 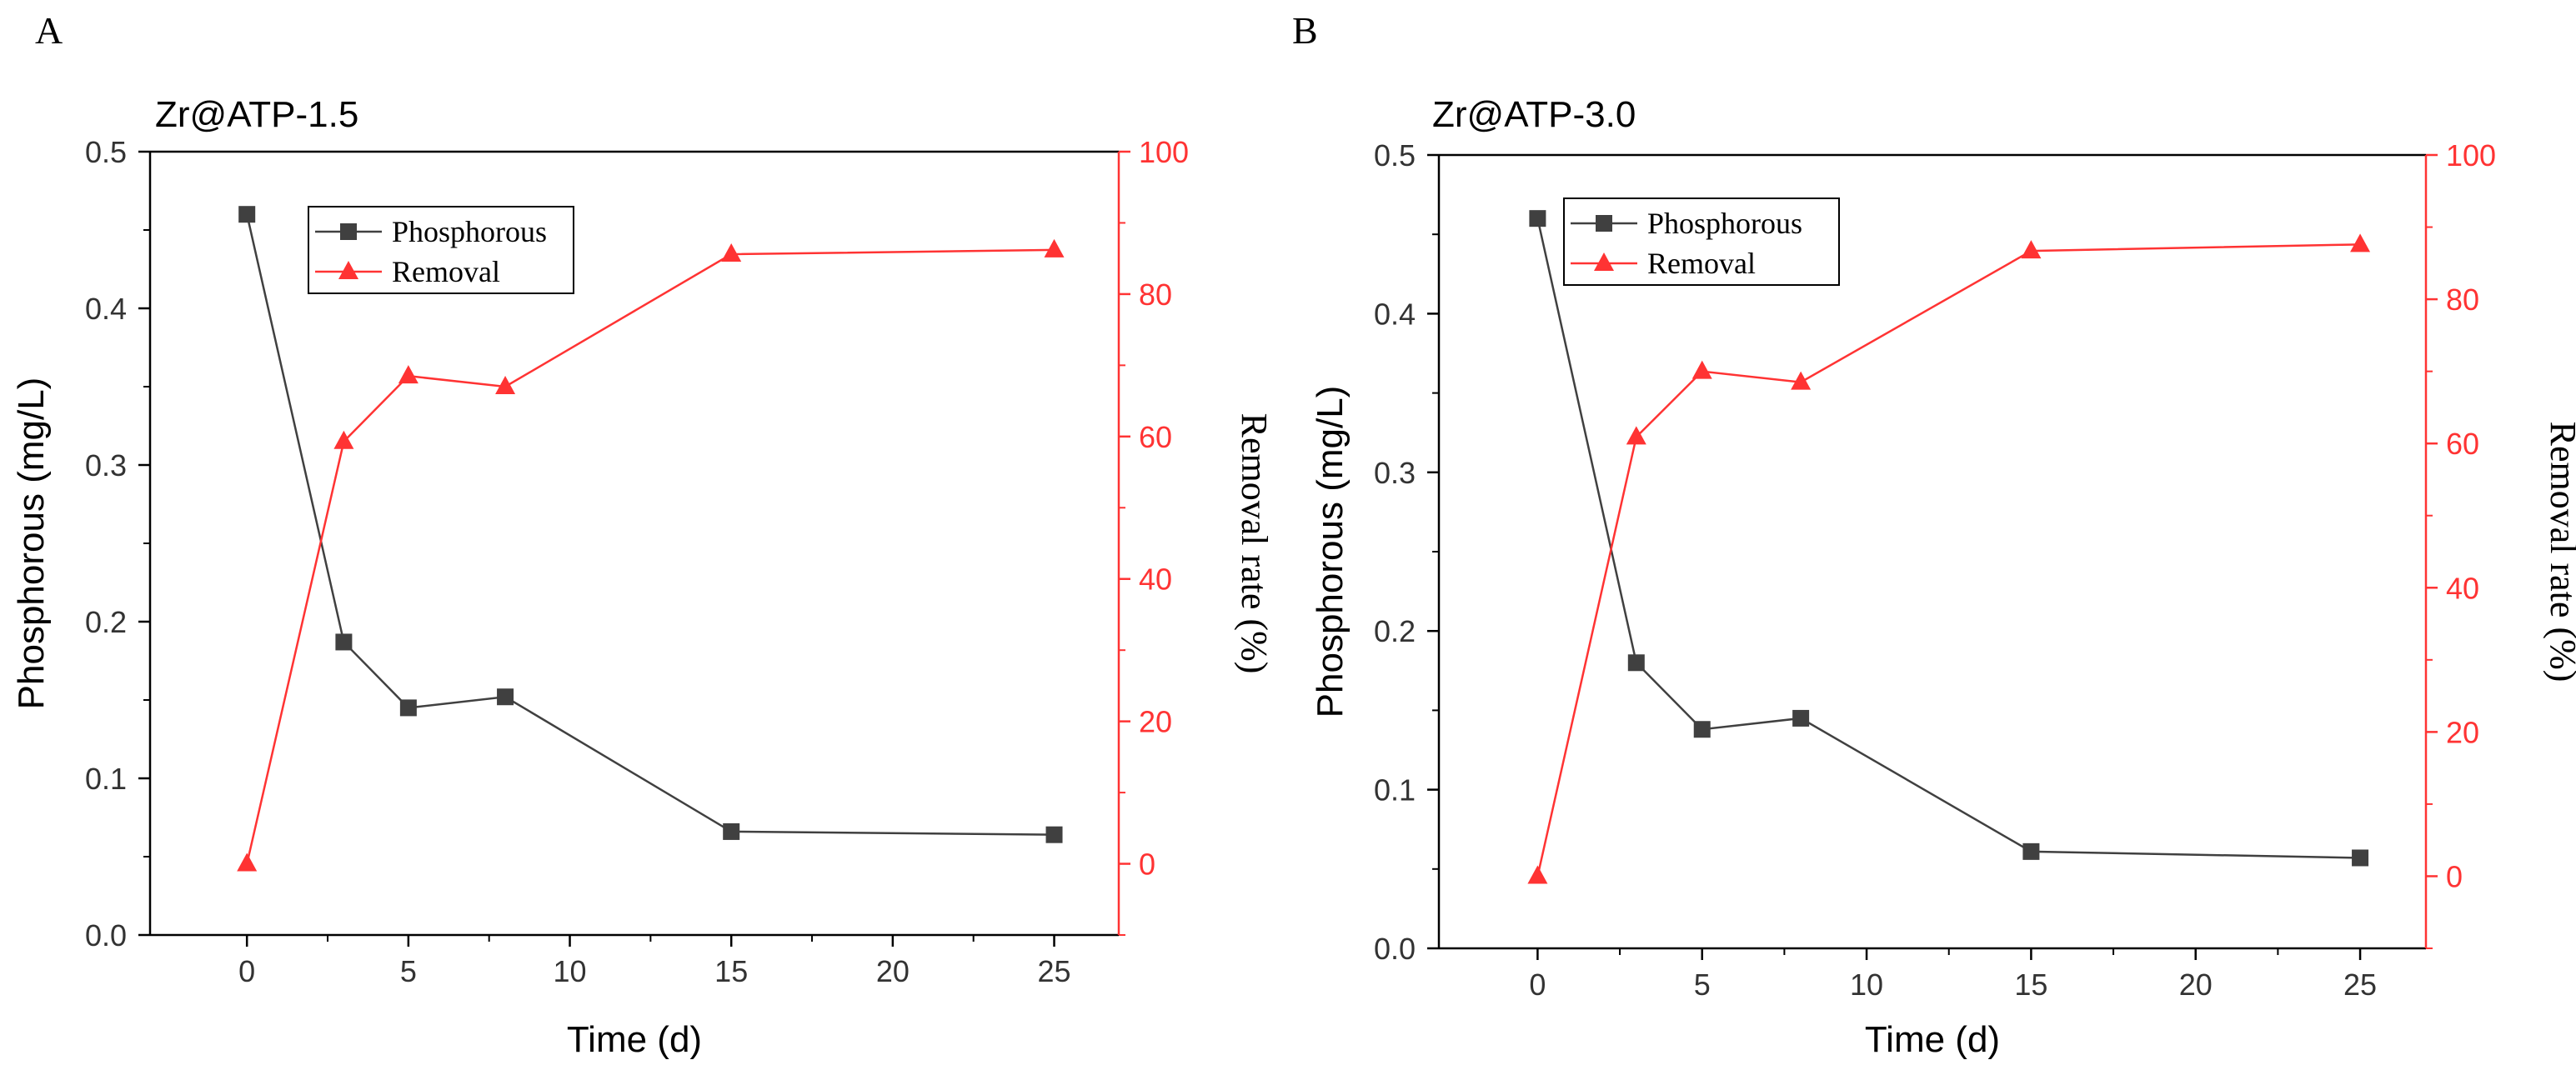 What do you see at coordinates (49, 31) in the screenshot?
I see `panel-letter: A` at bounding box center [49, 31].